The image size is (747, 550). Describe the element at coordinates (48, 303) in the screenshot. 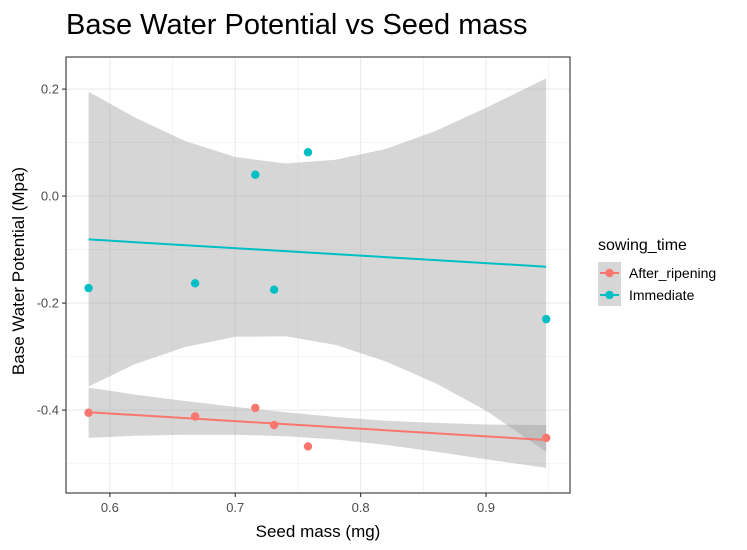

I see `y-tick-label: -0.2` at that location.